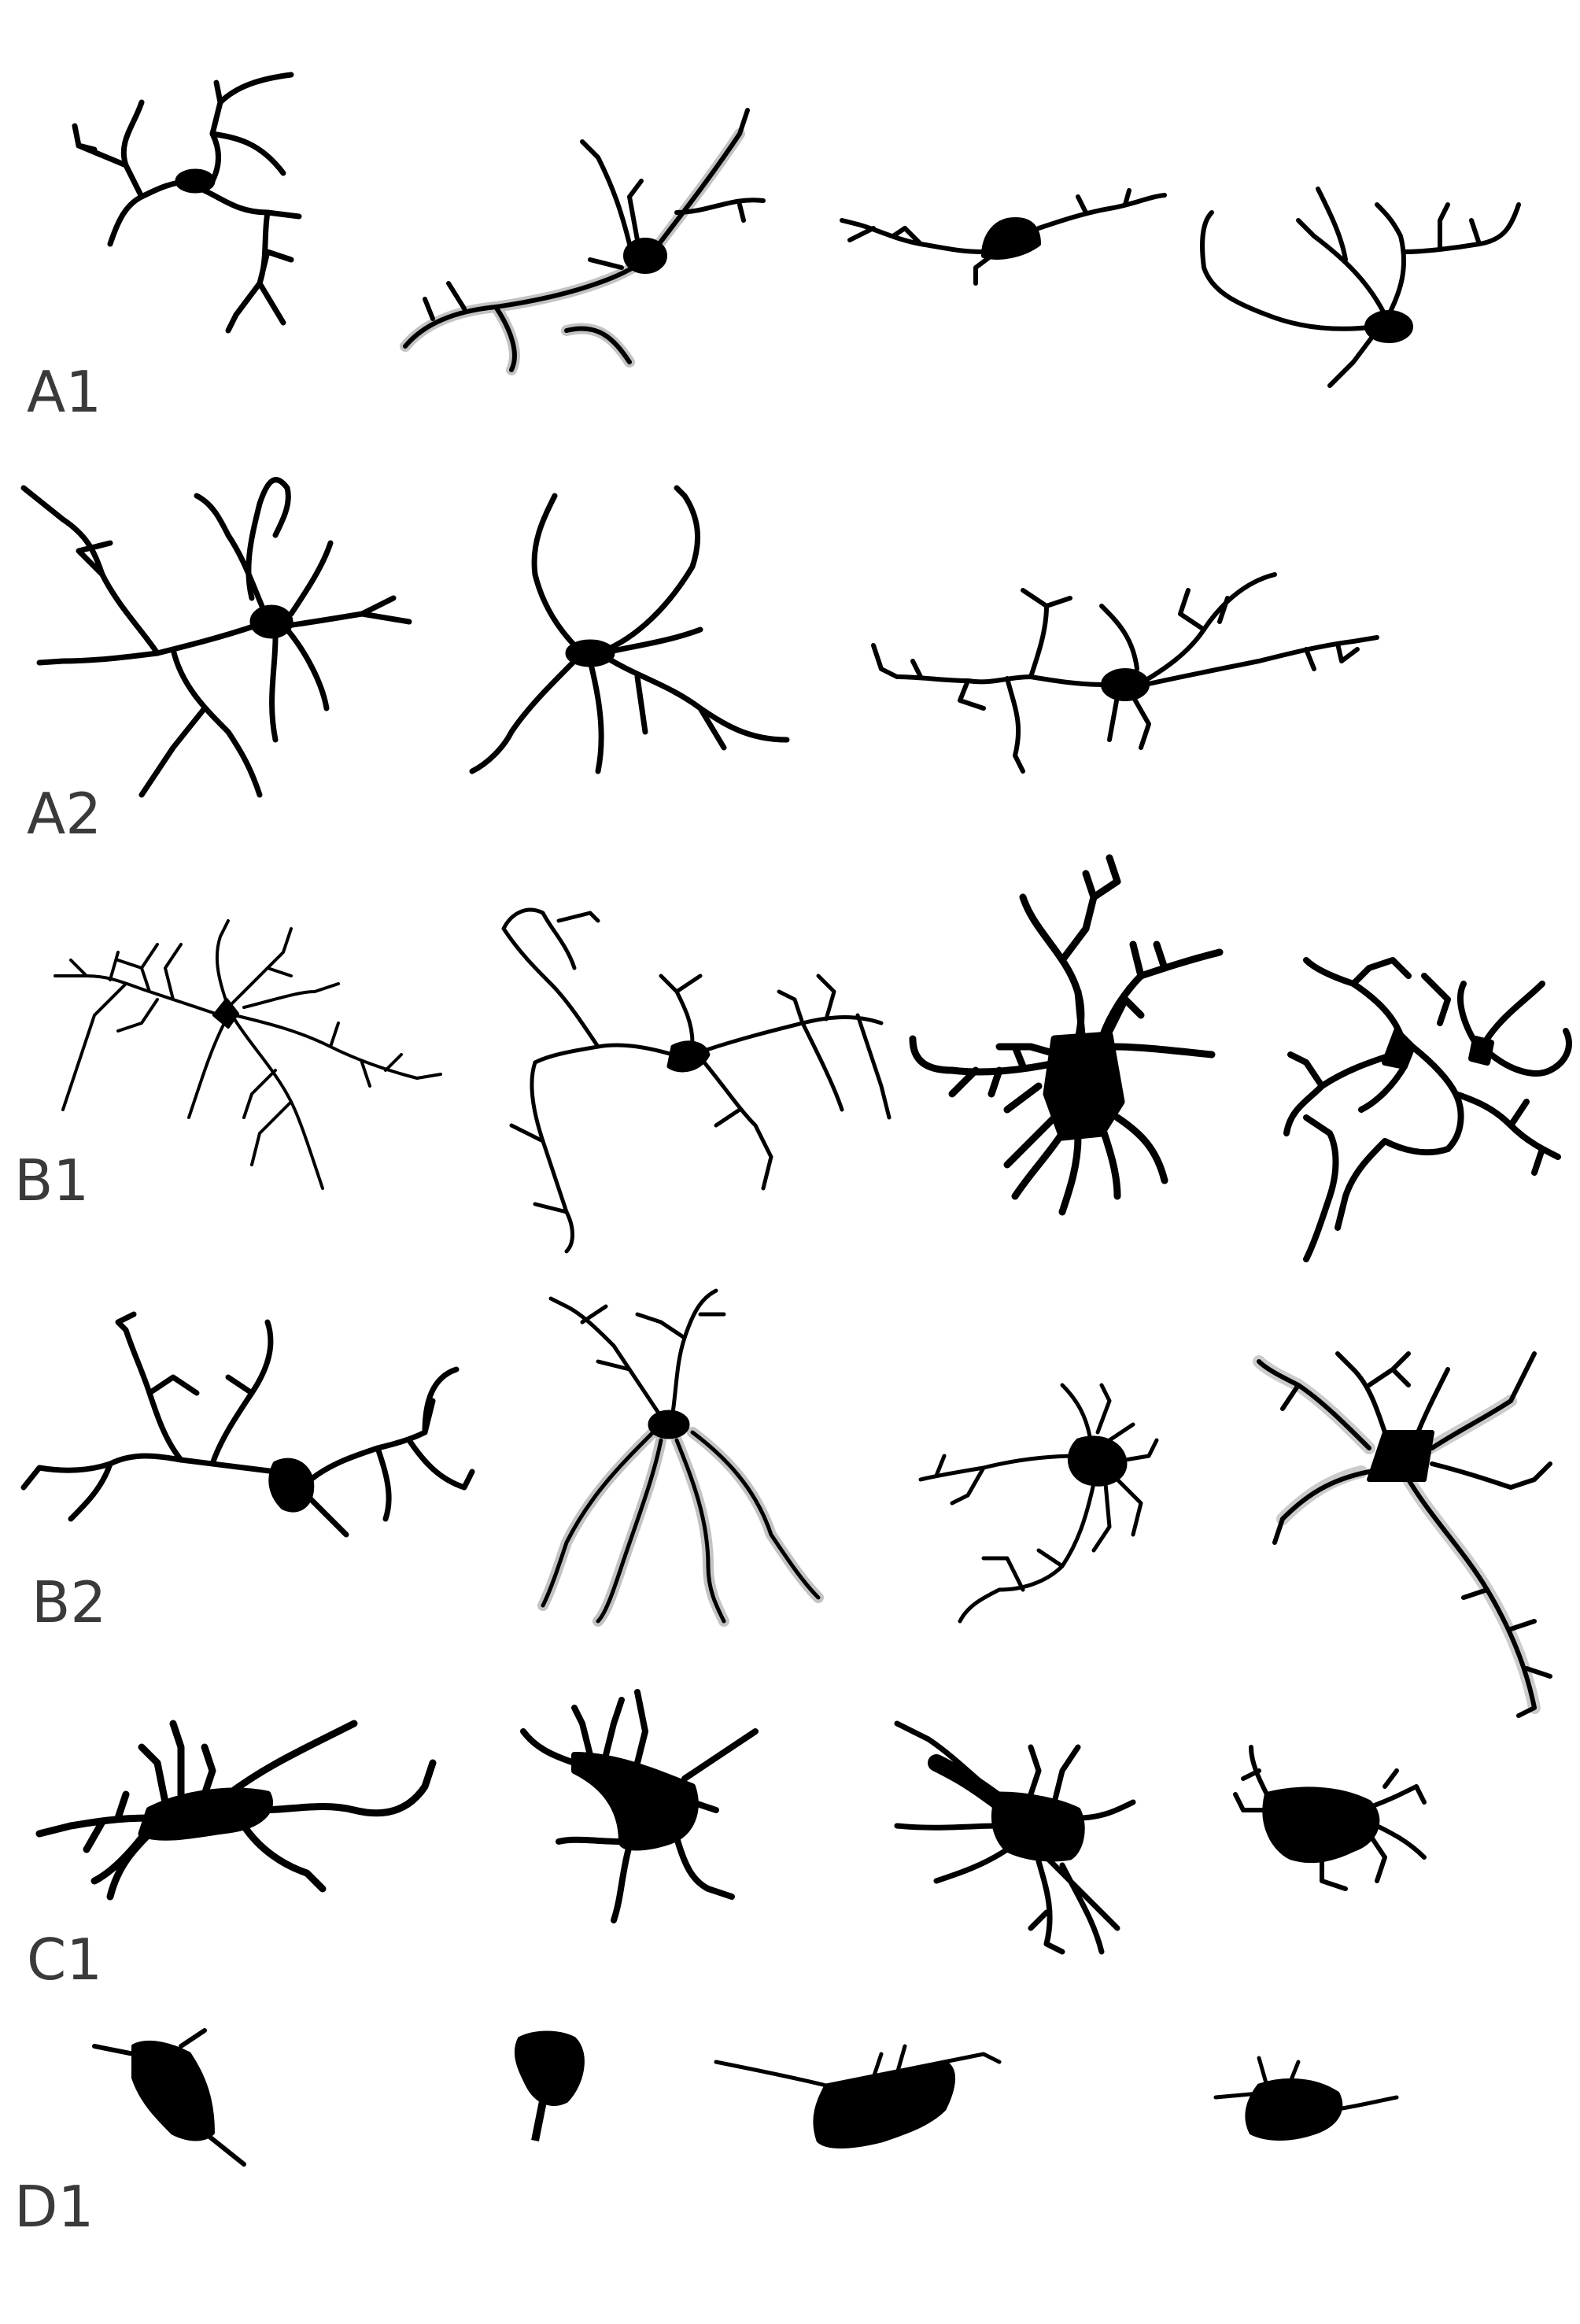 The height and width of the screenshot is (2324, 1580). What do you see at coordinates (64, 392) in the screenshot?
I see `row-label-a1: A1` at bounding box center [64, 392].